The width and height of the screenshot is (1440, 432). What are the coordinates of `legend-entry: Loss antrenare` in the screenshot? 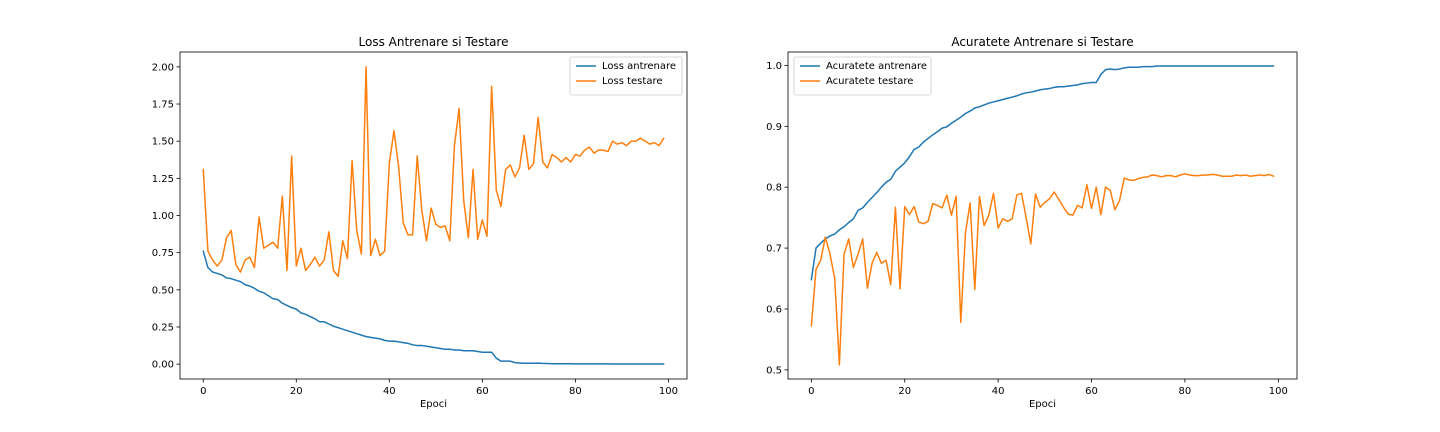 It's located at (639, 66).